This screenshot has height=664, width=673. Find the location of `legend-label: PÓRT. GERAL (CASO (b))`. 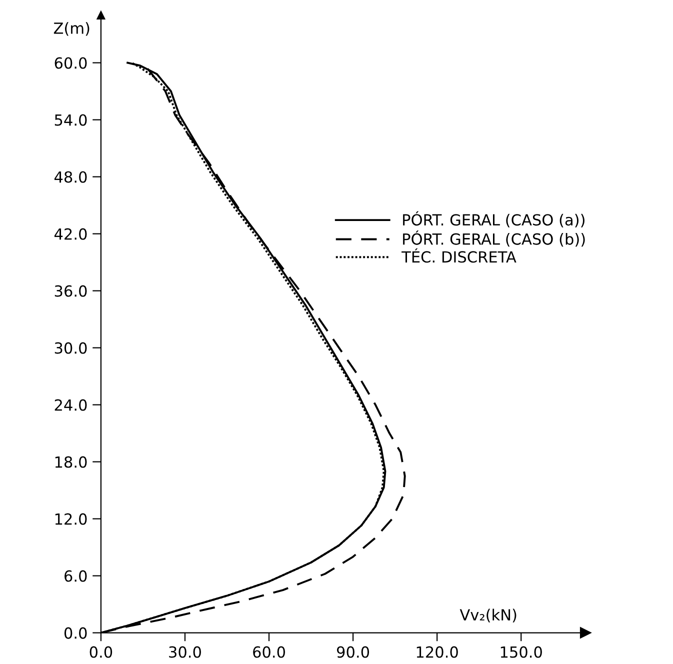

legend-label: PÓRT. GERAL (CASO (b)) is located at coordinates (494, 238).